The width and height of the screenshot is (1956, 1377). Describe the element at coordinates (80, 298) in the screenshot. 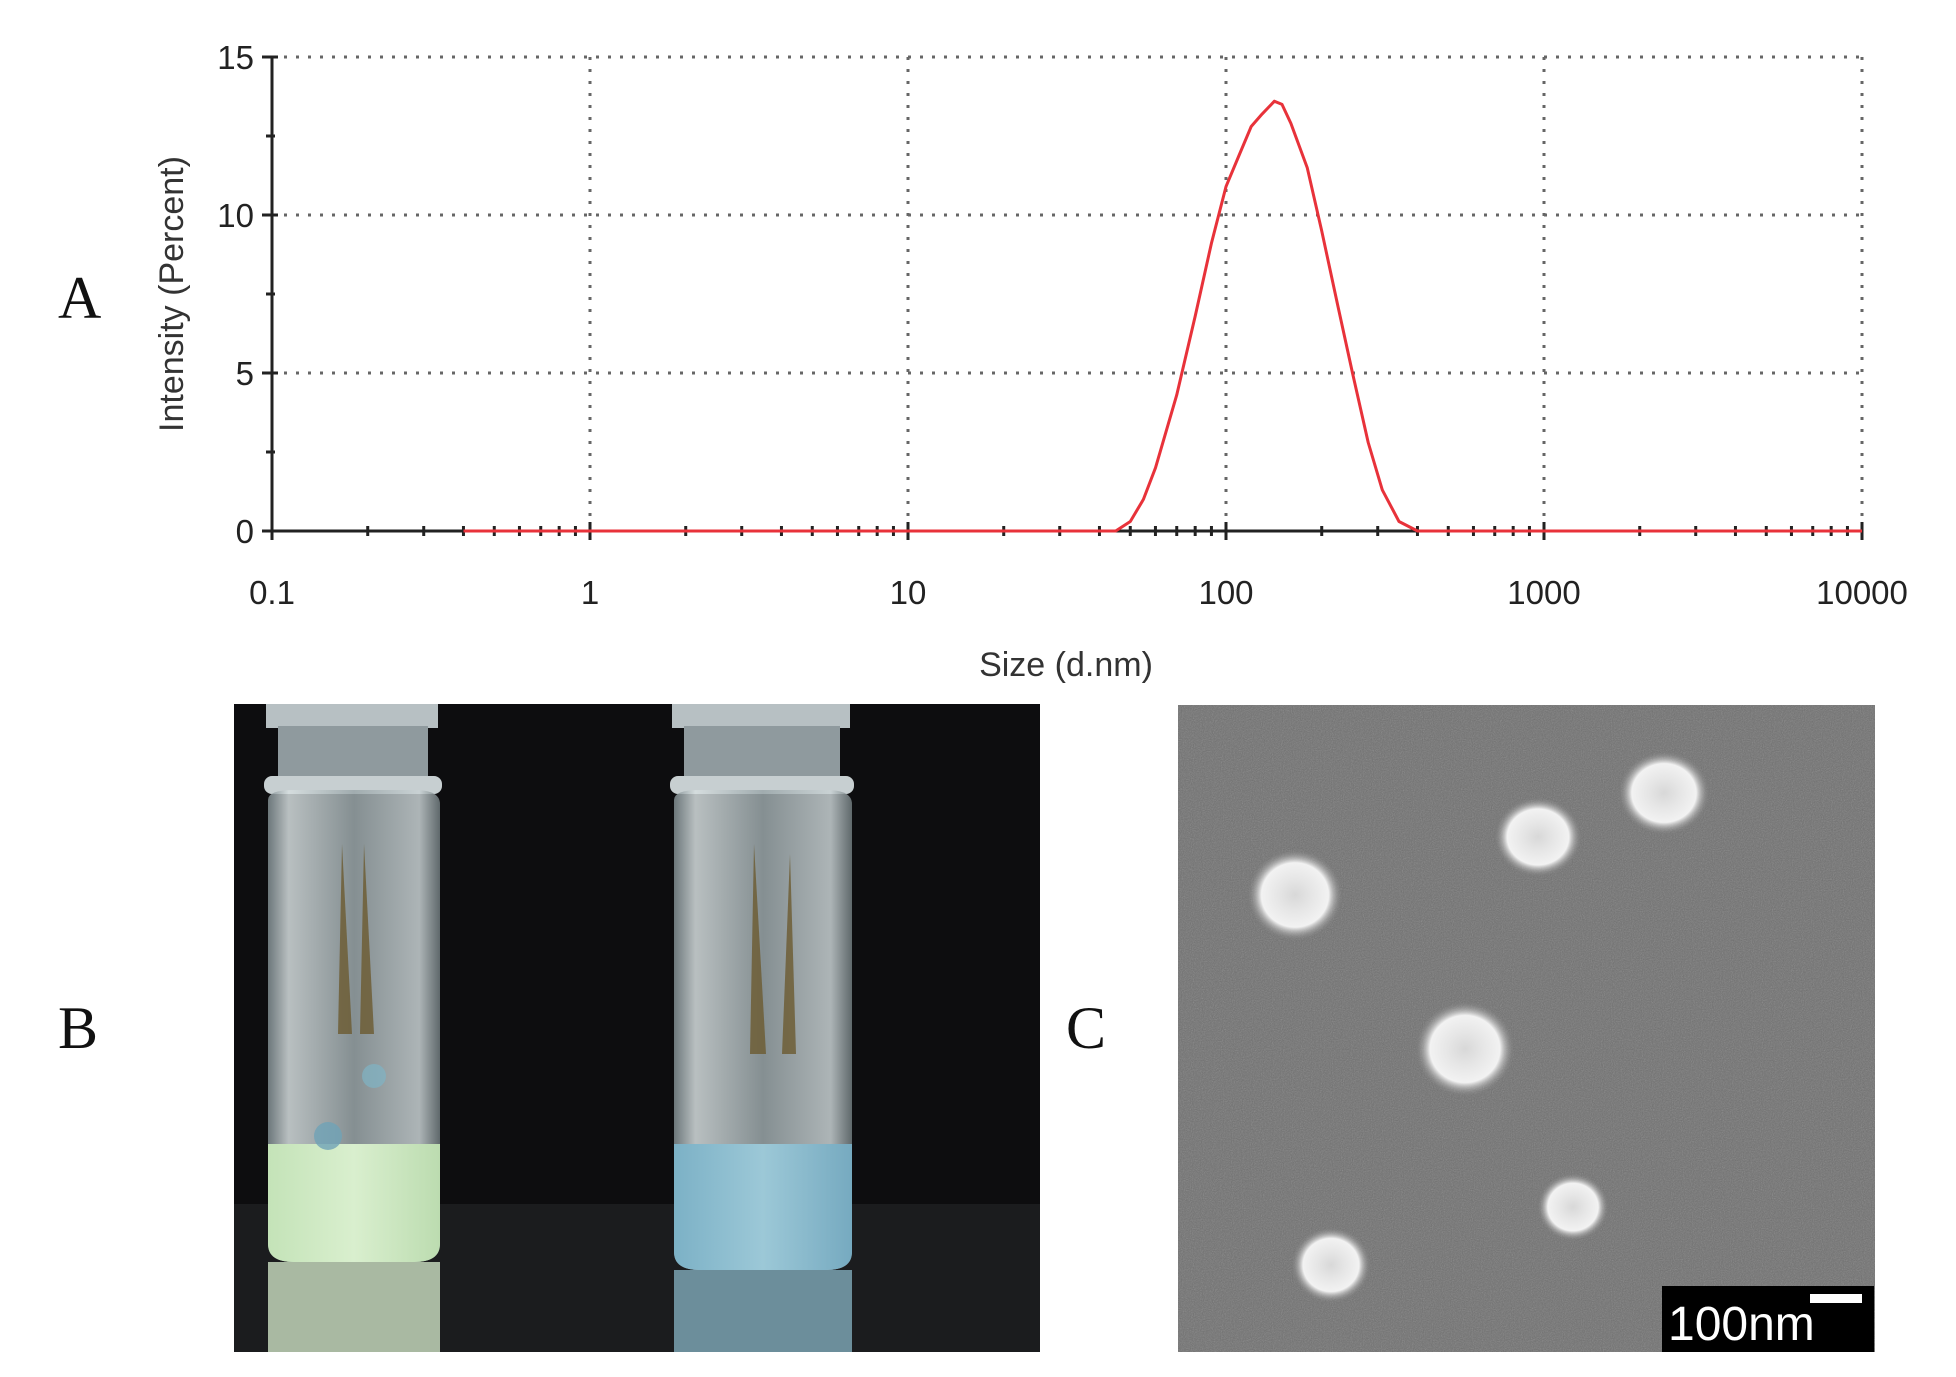

I see `panel-label-a: A` at that location.